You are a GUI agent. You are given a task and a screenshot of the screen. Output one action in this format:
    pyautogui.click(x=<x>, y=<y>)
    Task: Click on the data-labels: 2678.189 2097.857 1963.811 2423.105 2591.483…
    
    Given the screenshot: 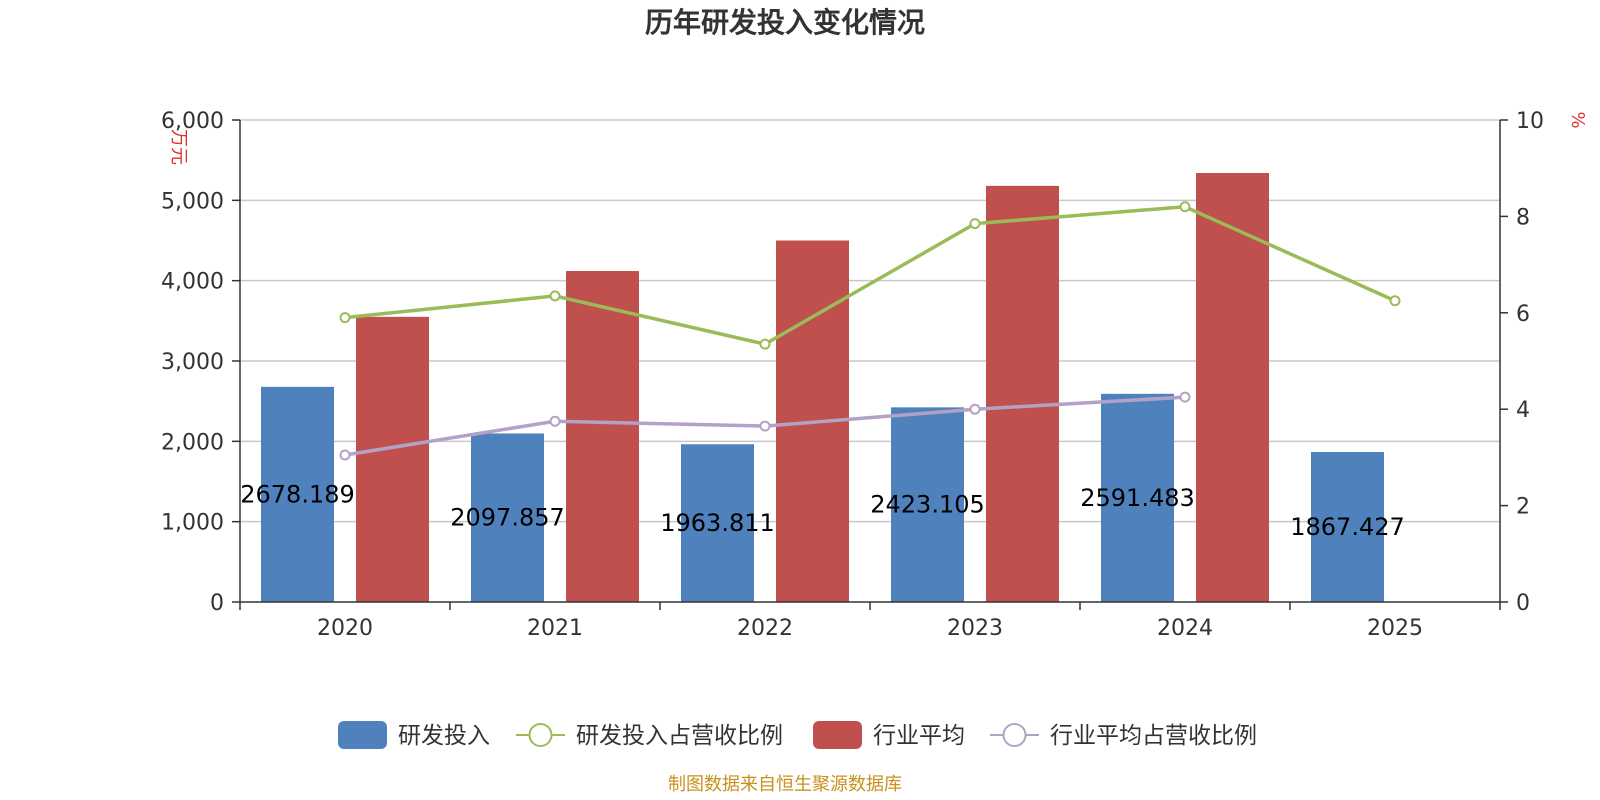 What is the action you would take?
    pyautogui.click(x=822, y=510)
    